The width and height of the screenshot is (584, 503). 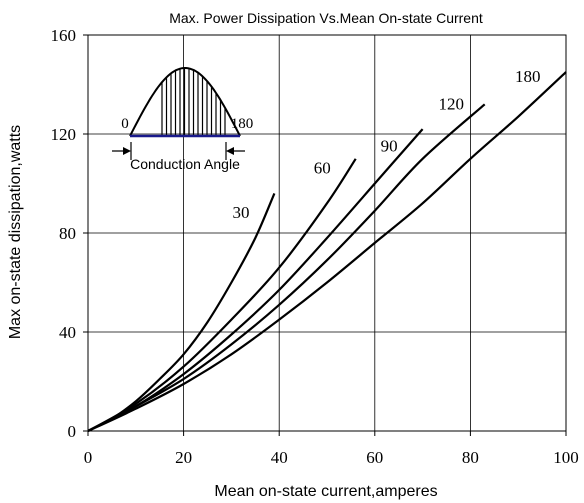 What do you see at coordinates (67, 332) in the screenshot?
I see `y-tick-label: 40` at bounding box center [67, 332].